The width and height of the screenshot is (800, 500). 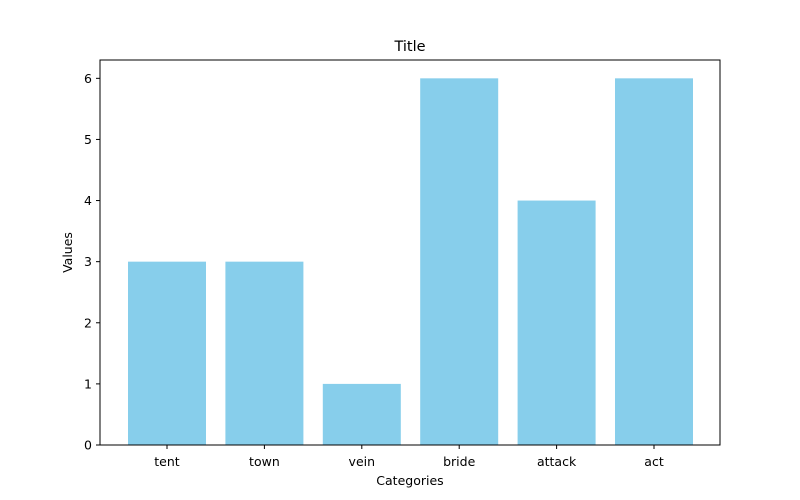 What do you see at coordinates (67, 252) in the screenshot?
I see `y-axis-label: Values` at bounding box center [67, 252].